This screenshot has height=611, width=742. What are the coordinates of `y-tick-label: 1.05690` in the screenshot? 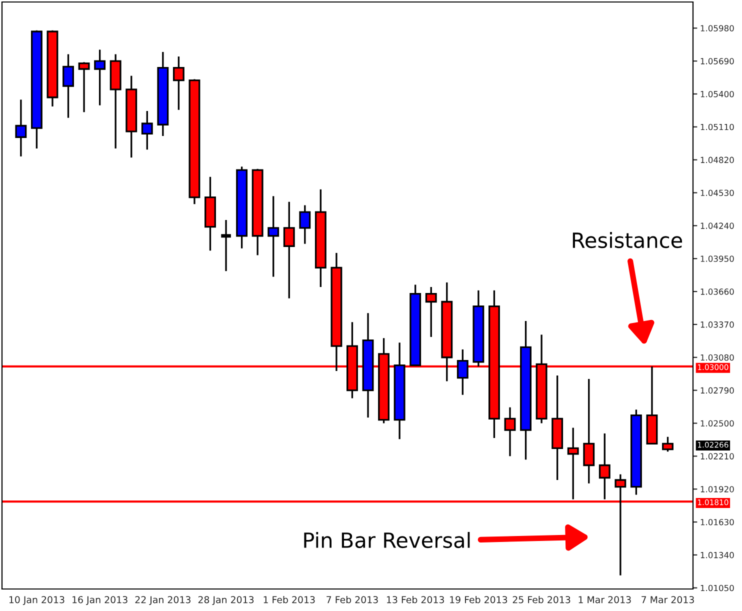 It's located at (717, 61).